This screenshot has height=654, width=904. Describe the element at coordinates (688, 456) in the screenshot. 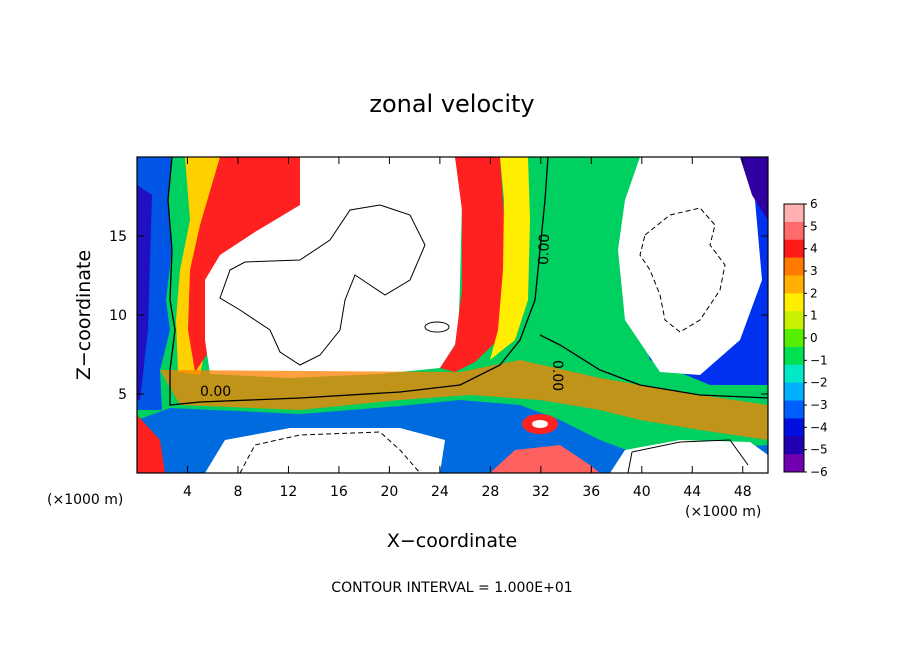

I see `solid-contour-bottom-right` at that location.